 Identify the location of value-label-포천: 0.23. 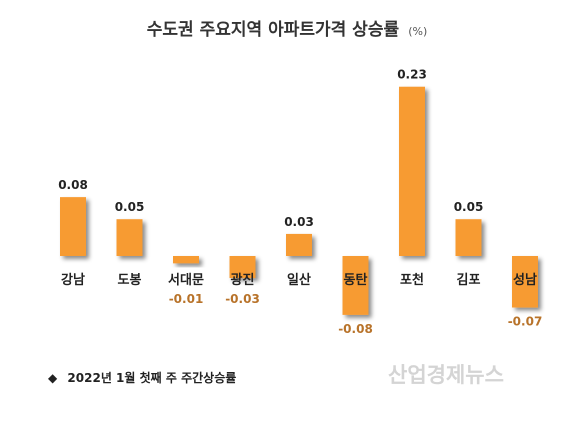
(412, 75).